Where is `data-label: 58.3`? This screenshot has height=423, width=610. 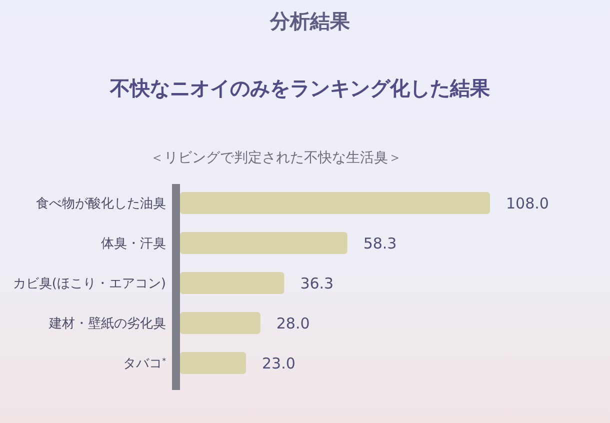 data-label: 58.3 is located at coordinates (380, 243).